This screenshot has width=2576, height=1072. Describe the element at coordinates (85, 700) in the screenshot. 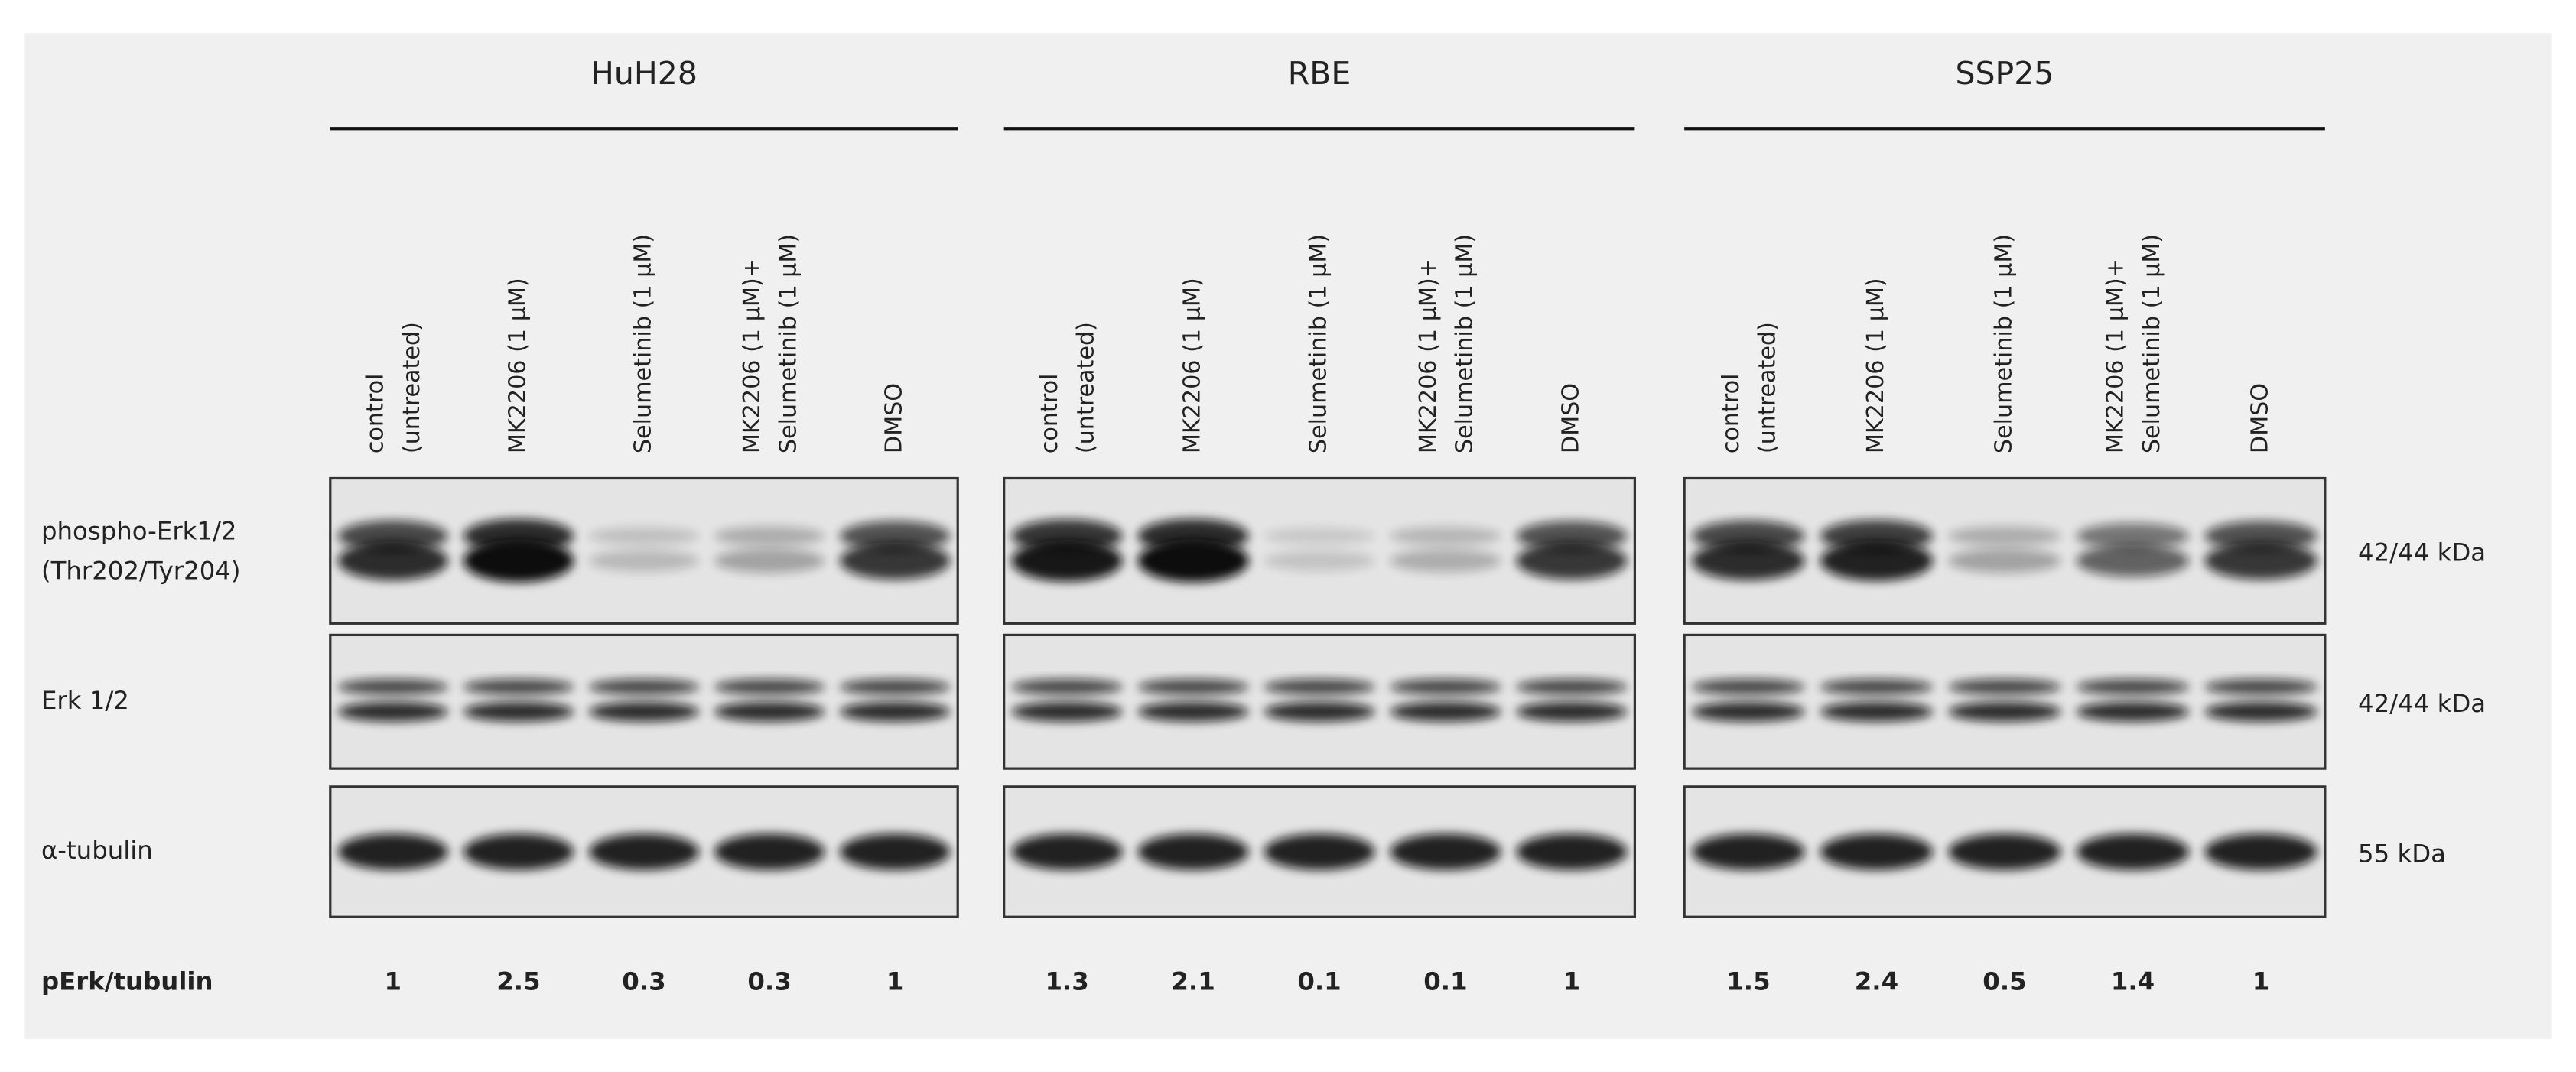

I see `row-label: Erk 1/2` at that location.